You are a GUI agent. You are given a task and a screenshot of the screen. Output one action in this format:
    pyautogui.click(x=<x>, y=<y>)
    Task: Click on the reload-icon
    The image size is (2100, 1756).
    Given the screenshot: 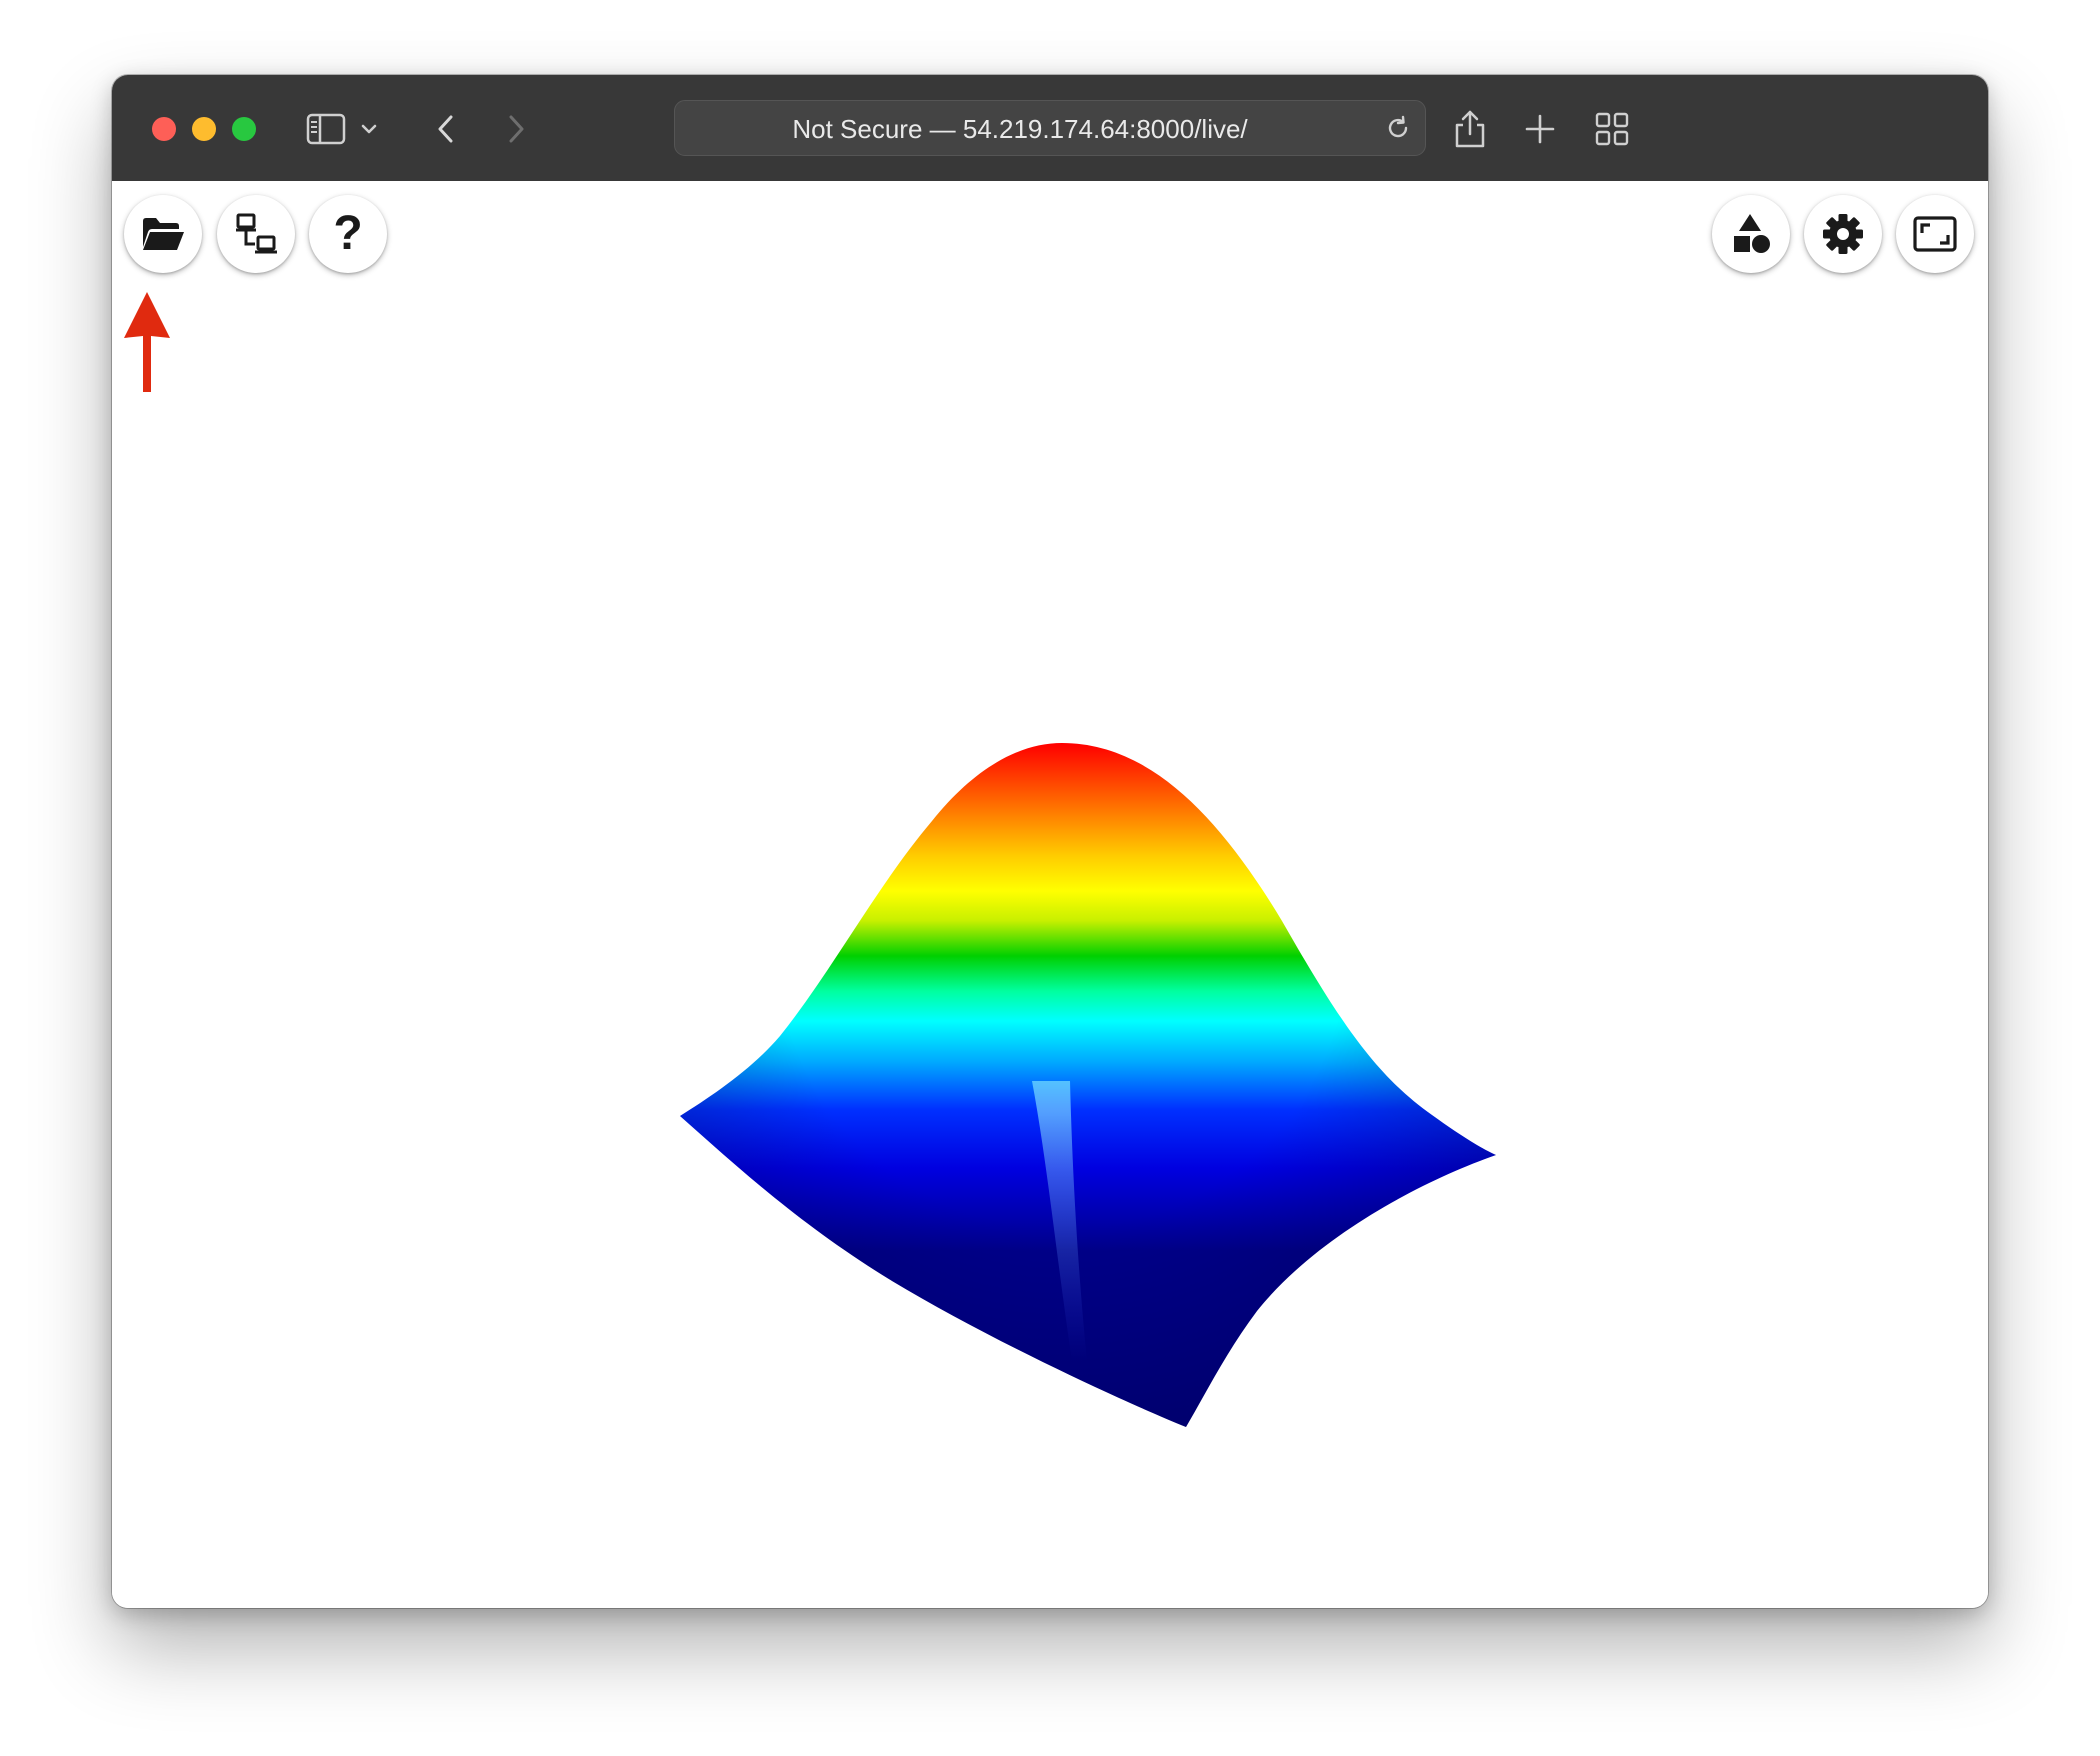 What is the action you would take?
    pyautogui.click(x=1398, y=126)
    